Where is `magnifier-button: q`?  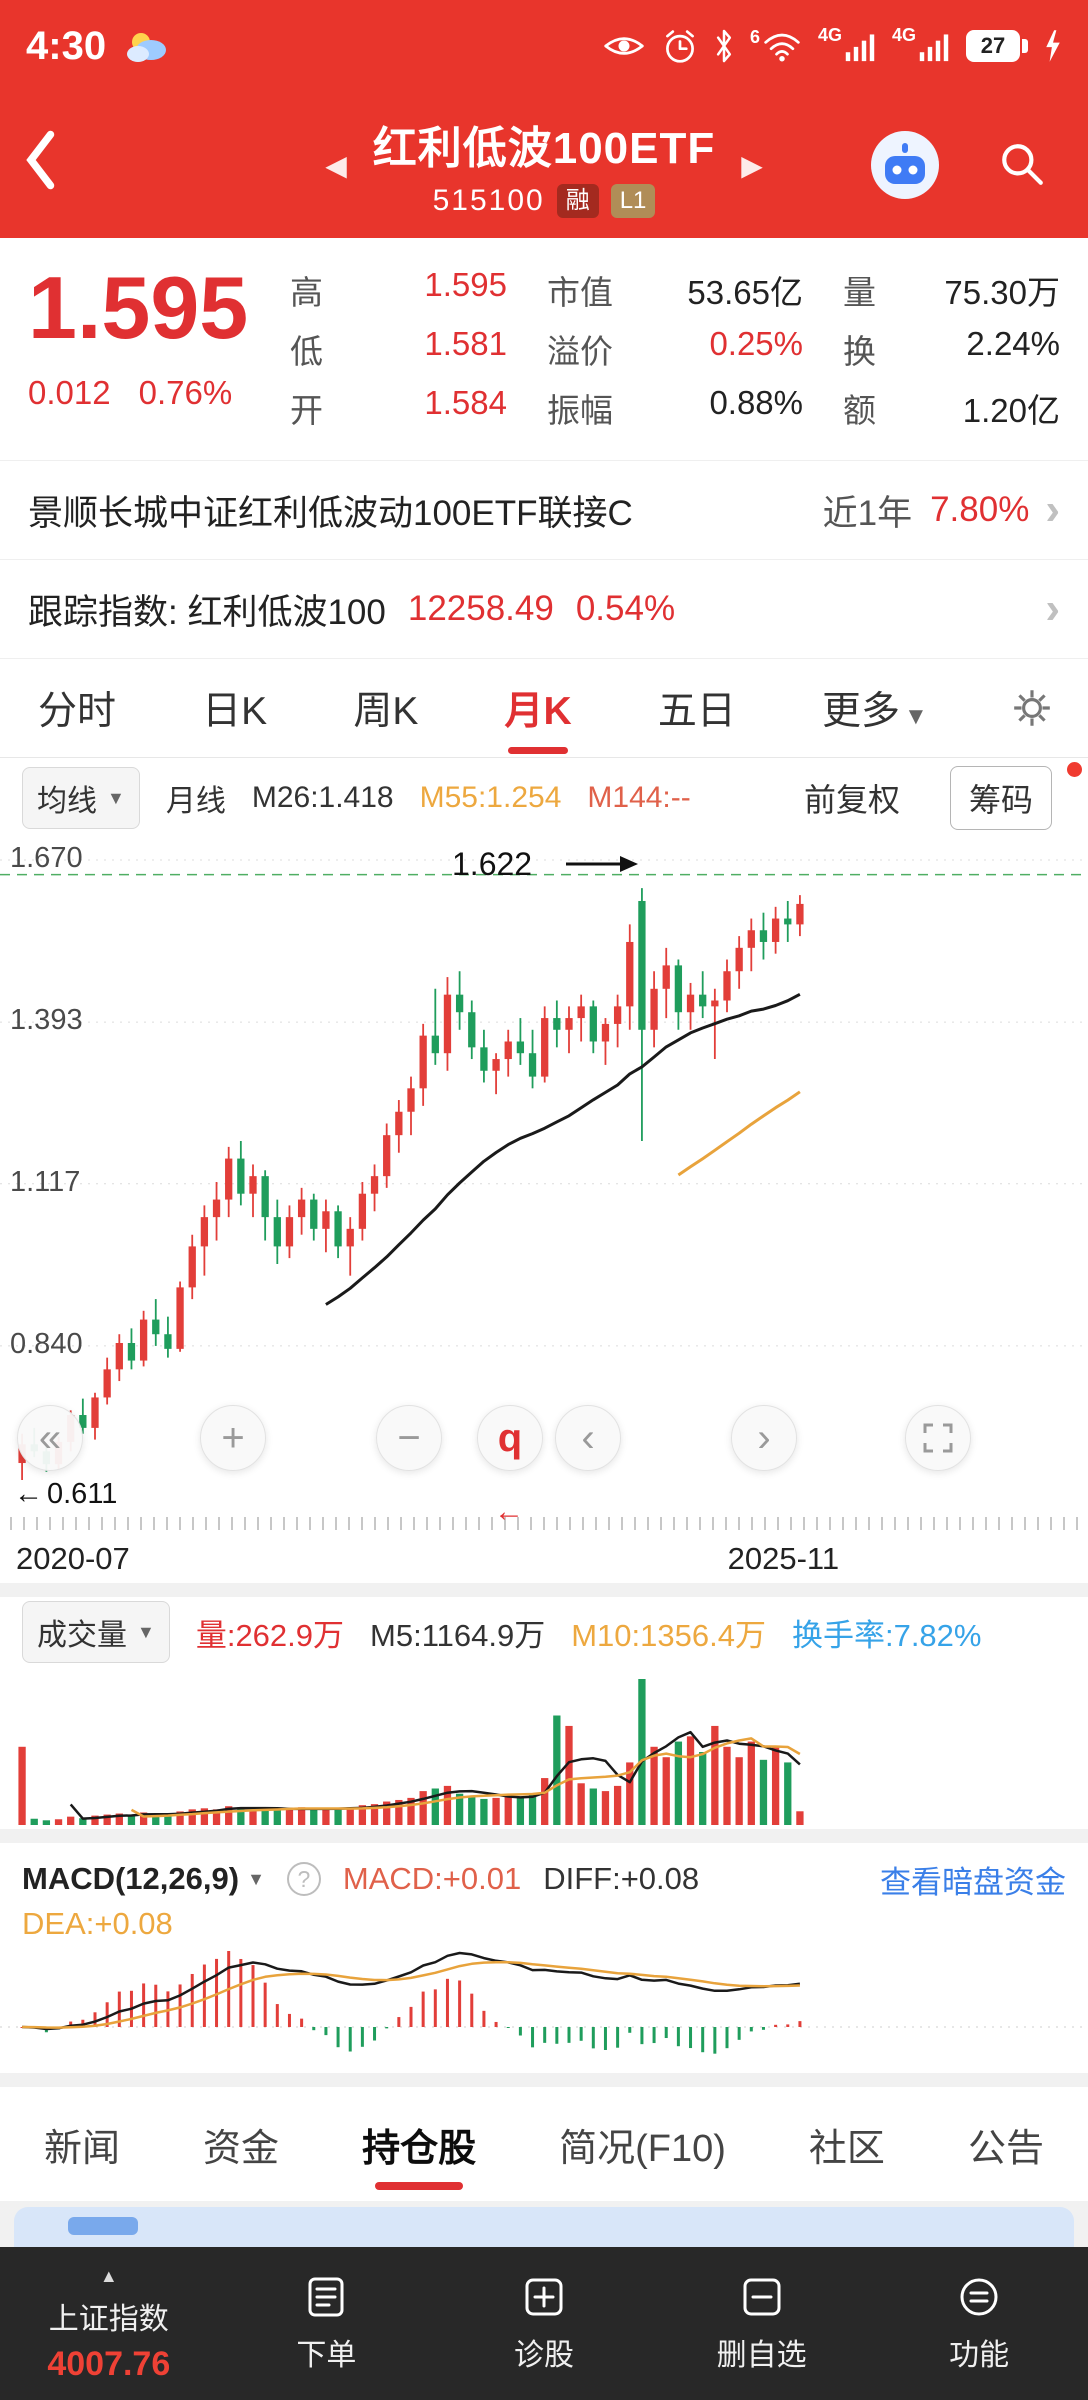 magnifier-button: q is located at coordinates (510, 1438).